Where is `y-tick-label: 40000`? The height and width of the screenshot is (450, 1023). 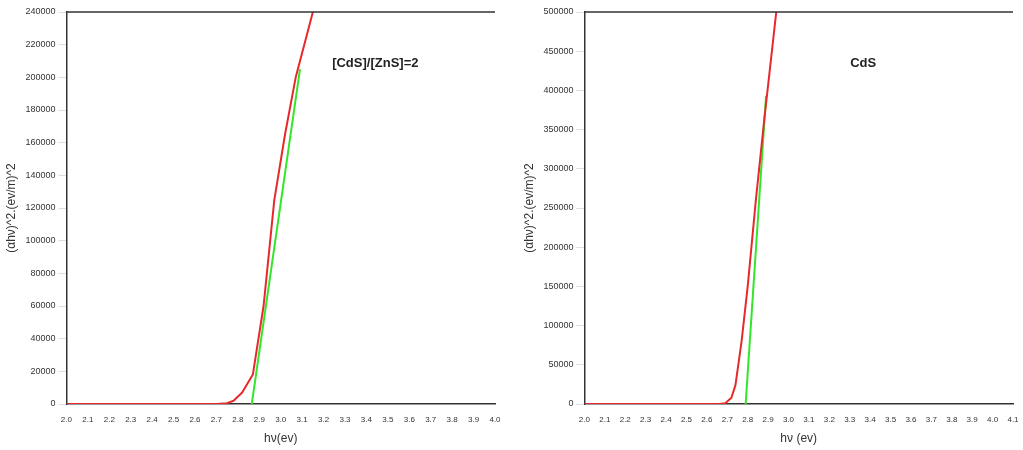 y-tick-label: 40000 is located at coordinates (43, 338).